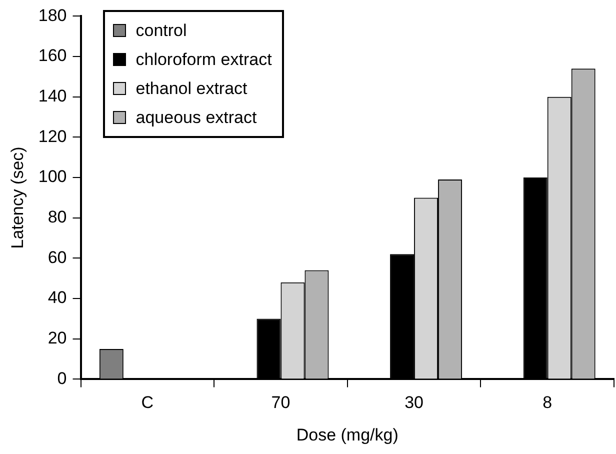 The width and height of the screenshot is (616, 454). Describe the element at coordinates (52, 96) in the screenshot. I see `y-tick-label: 140` at that location.